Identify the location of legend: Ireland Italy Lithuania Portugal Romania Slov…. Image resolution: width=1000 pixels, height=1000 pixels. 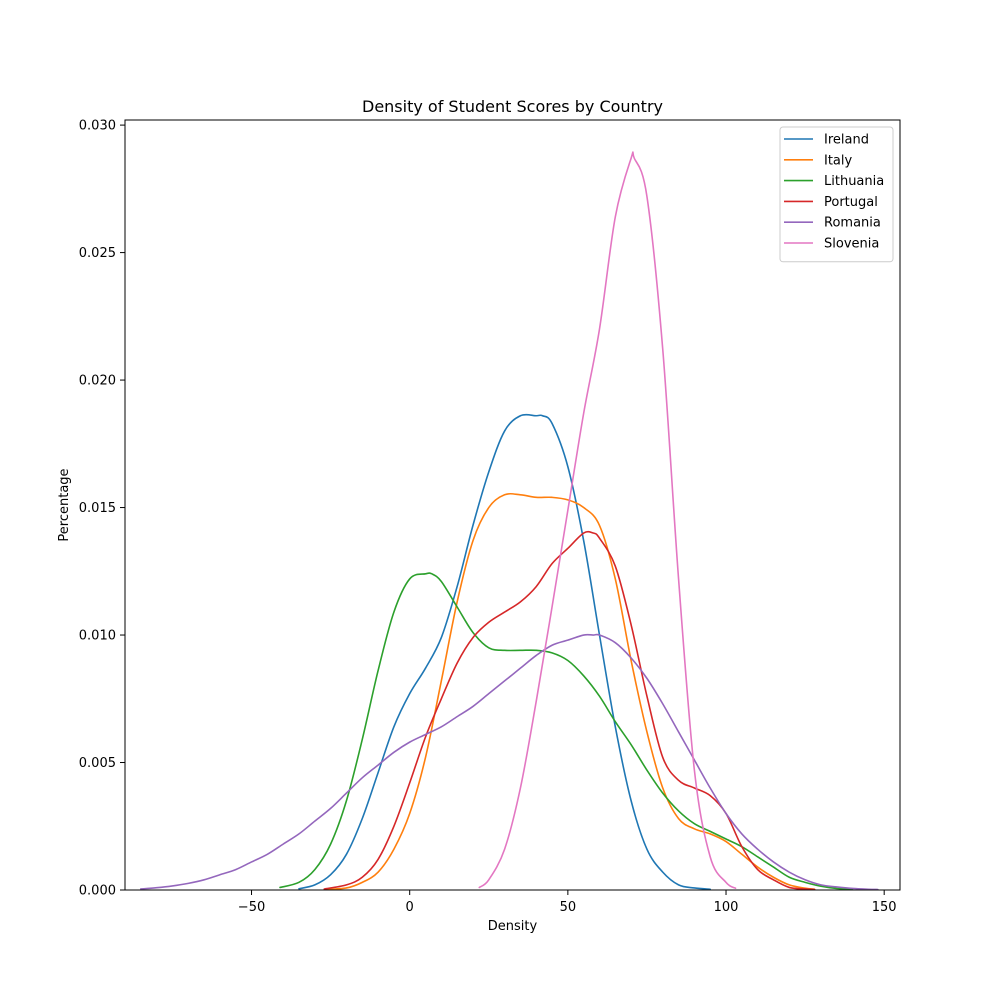
(836, 194).